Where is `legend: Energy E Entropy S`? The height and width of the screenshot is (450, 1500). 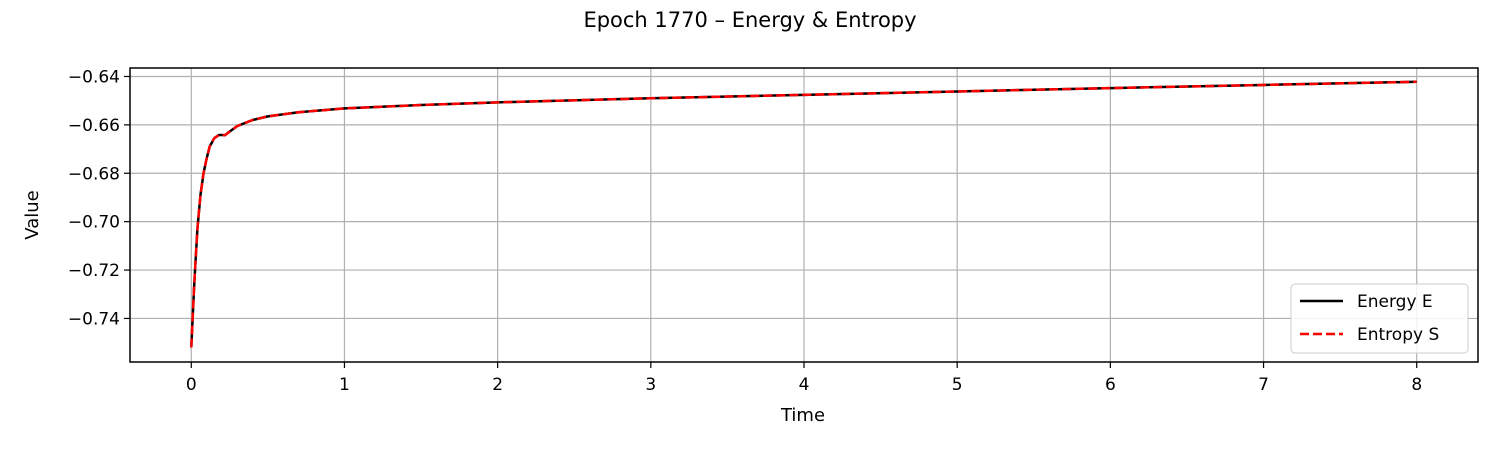 legend: Energy E Entropy S is located at coordinates (1379, 318).